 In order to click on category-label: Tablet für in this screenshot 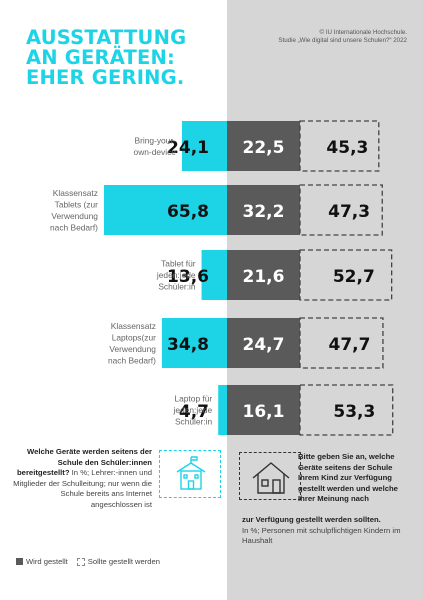, I will do `click(178, 264)`.